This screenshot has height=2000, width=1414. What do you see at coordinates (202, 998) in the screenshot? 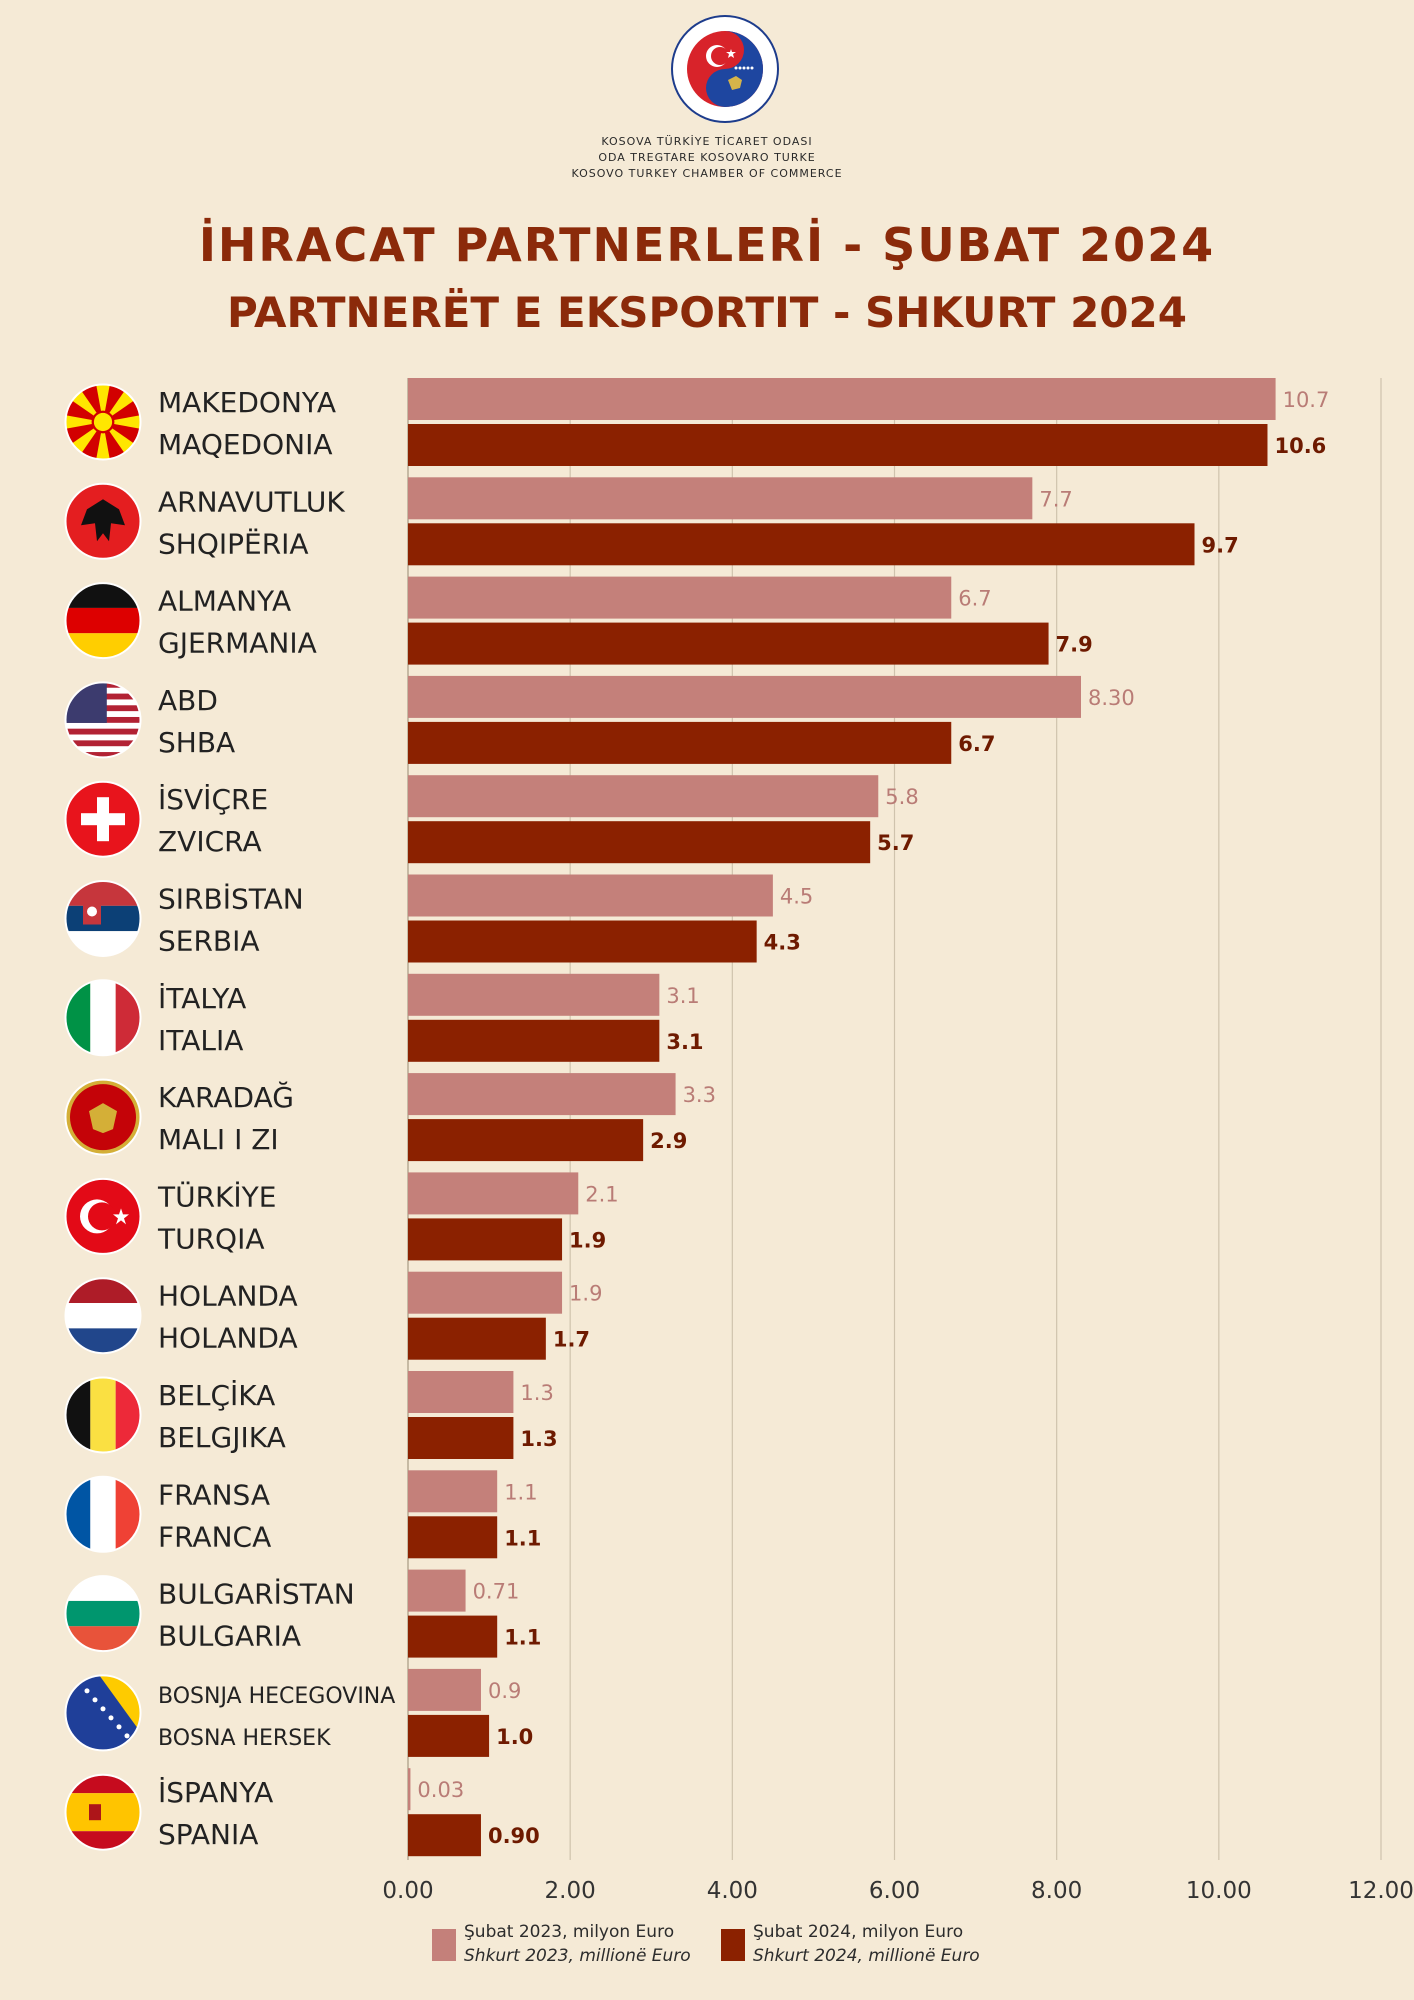
I see `category-label-tr: İTALYA` at bounding box center [202, 998].